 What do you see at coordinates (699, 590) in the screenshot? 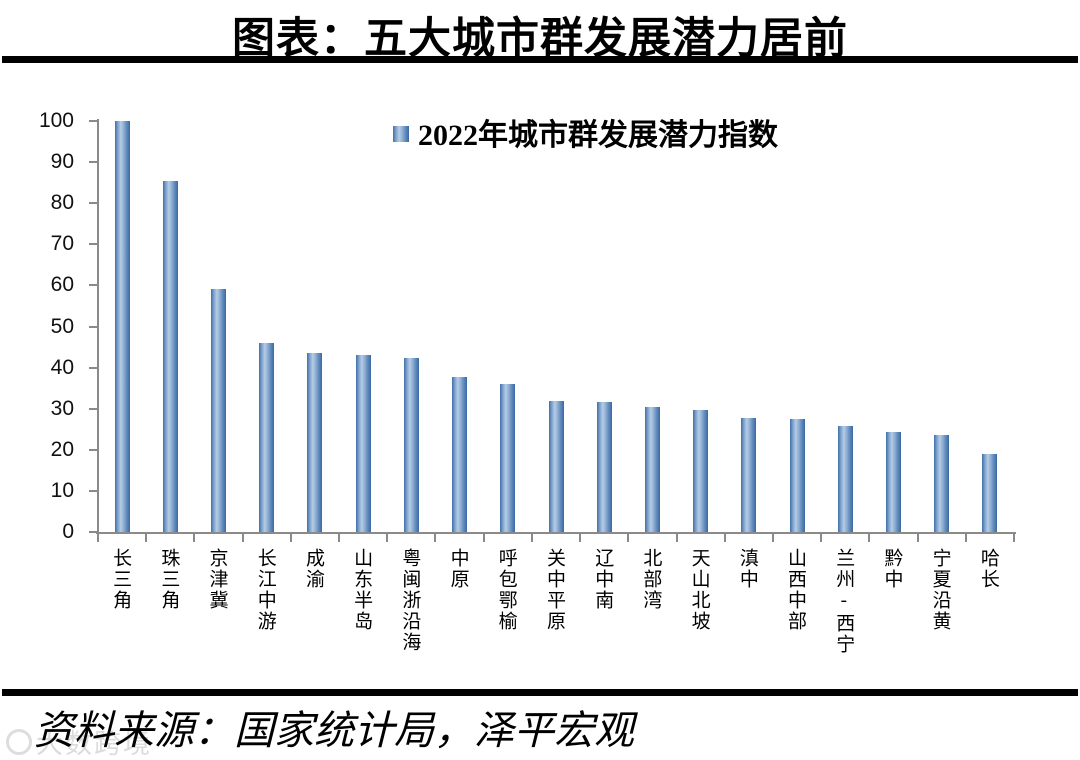
I see `x-tick-label: 天山北坡` at bounding box center [699, 590].